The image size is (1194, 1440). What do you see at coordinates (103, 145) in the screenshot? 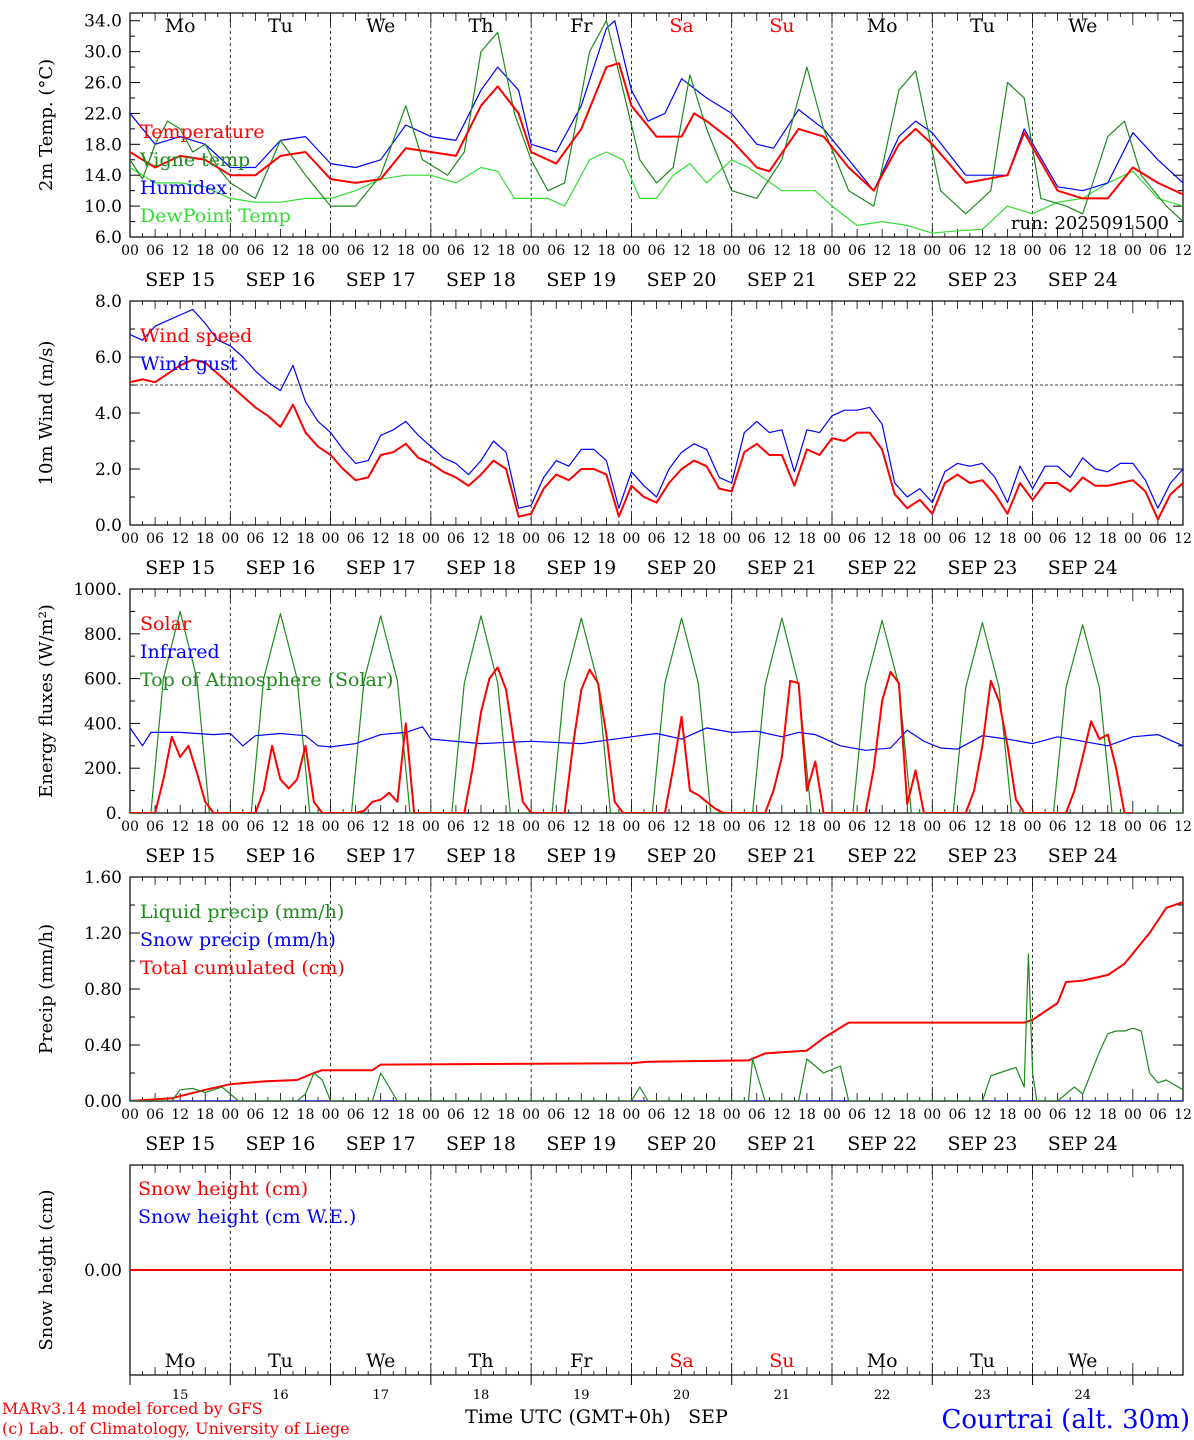
I see `y-tick-label: 18.0` at bounding box center [103, 145].